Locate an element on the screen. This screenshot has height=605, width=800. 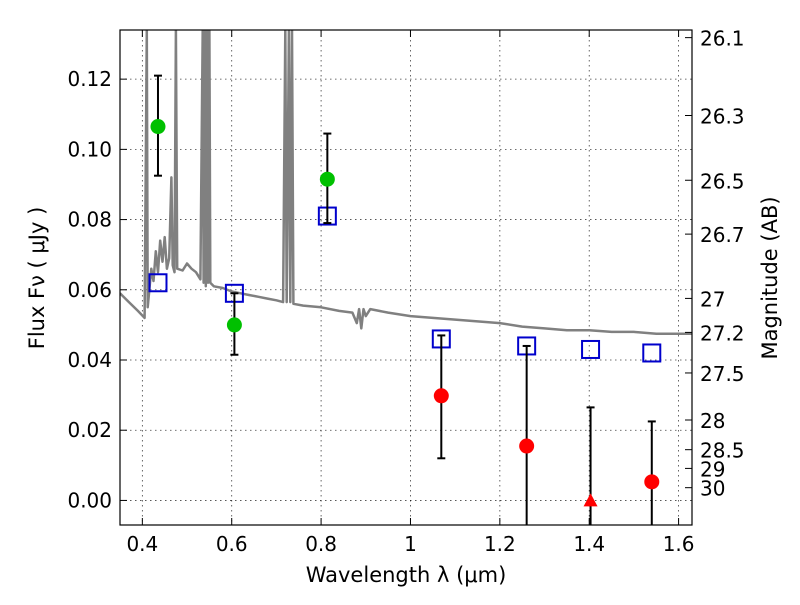
y-tick-label: 0.12 is located at coordinates (89, 79).